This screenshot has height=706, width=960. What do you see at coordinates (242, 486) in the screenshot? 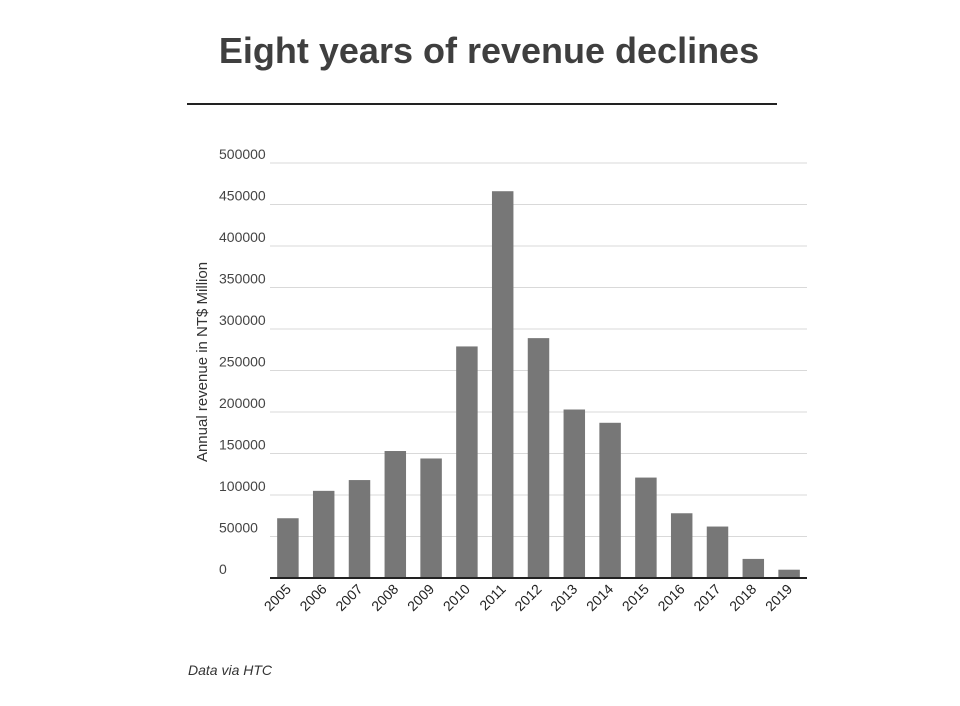
I see `y-tick-label: 100000` at bounding box center [242, 486].